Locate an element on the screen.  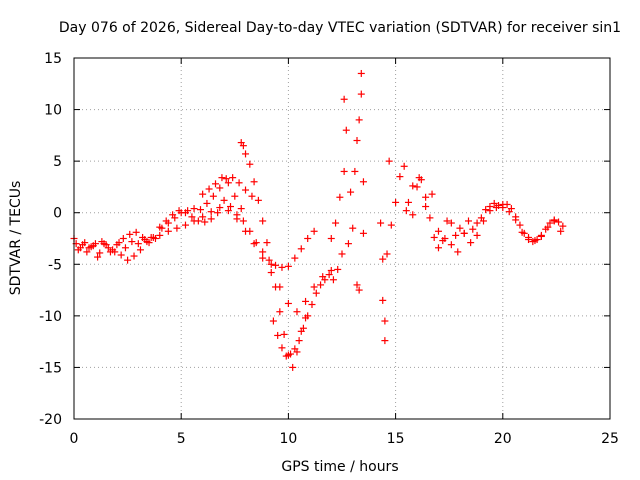
series-arc-h is located at coordinates (483, 215).